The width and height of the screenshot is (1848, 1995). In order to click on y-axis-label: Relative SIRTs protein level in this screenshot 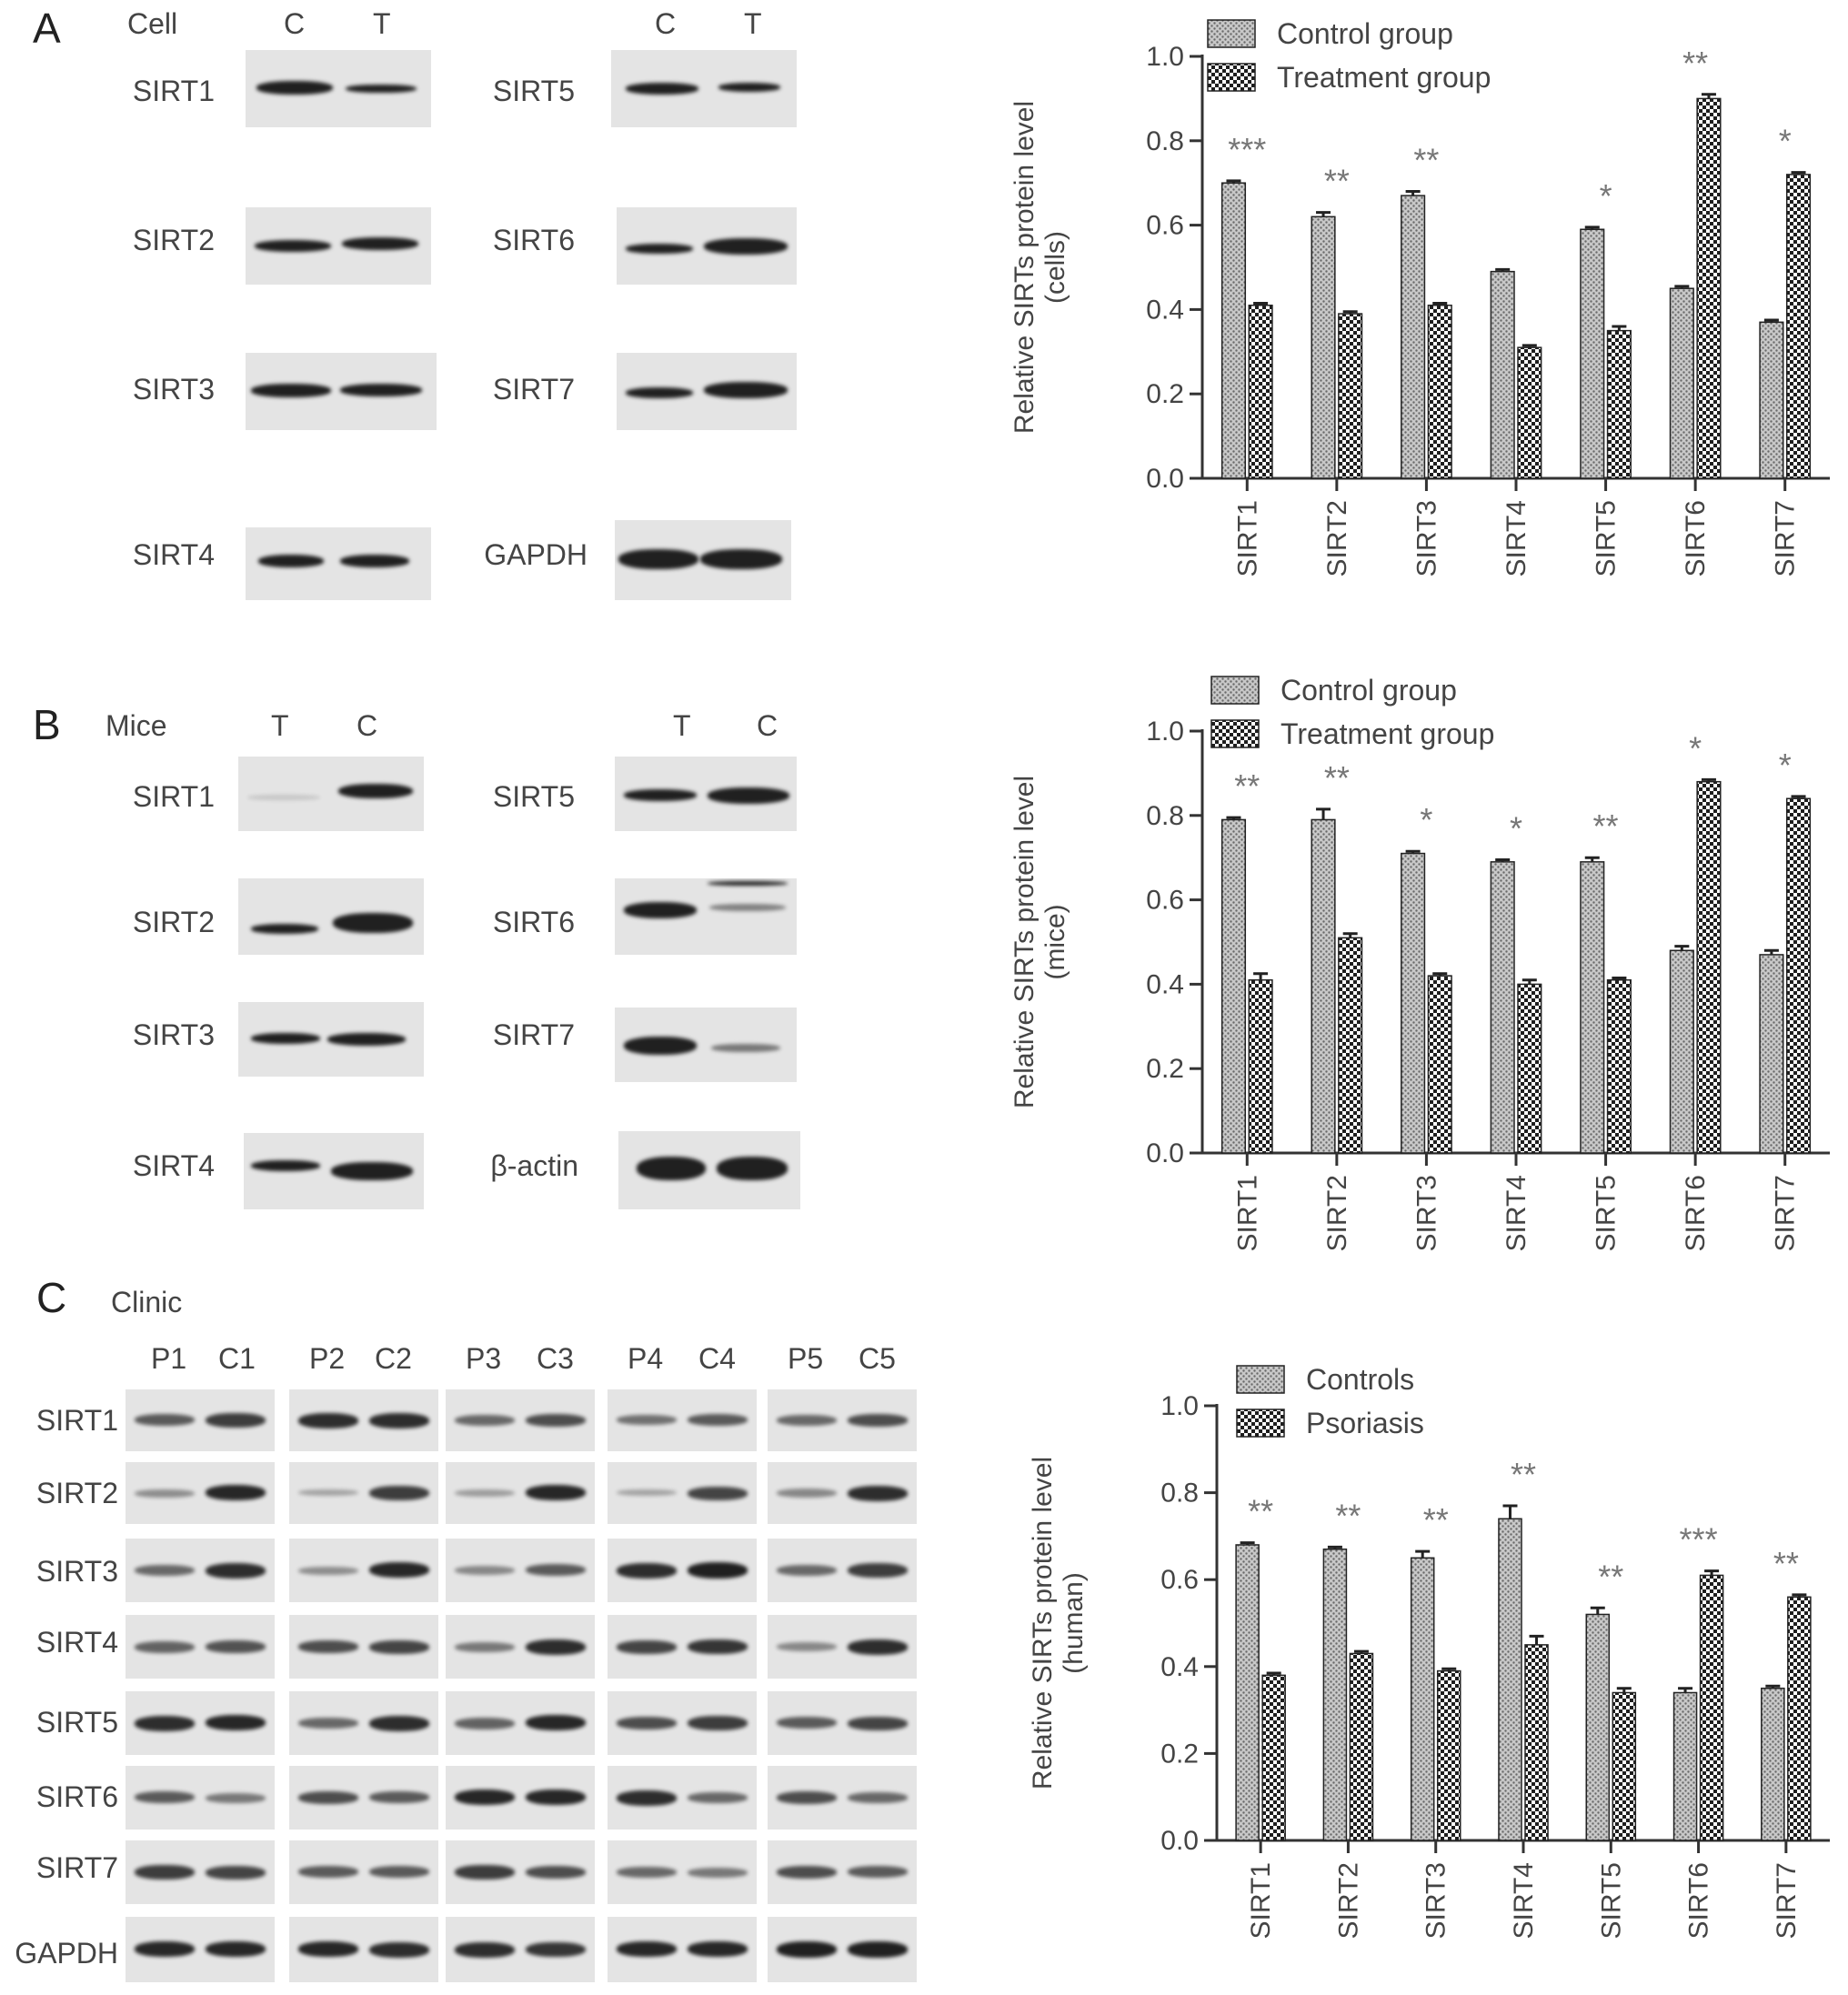, I will do `click(1025, 267)`.